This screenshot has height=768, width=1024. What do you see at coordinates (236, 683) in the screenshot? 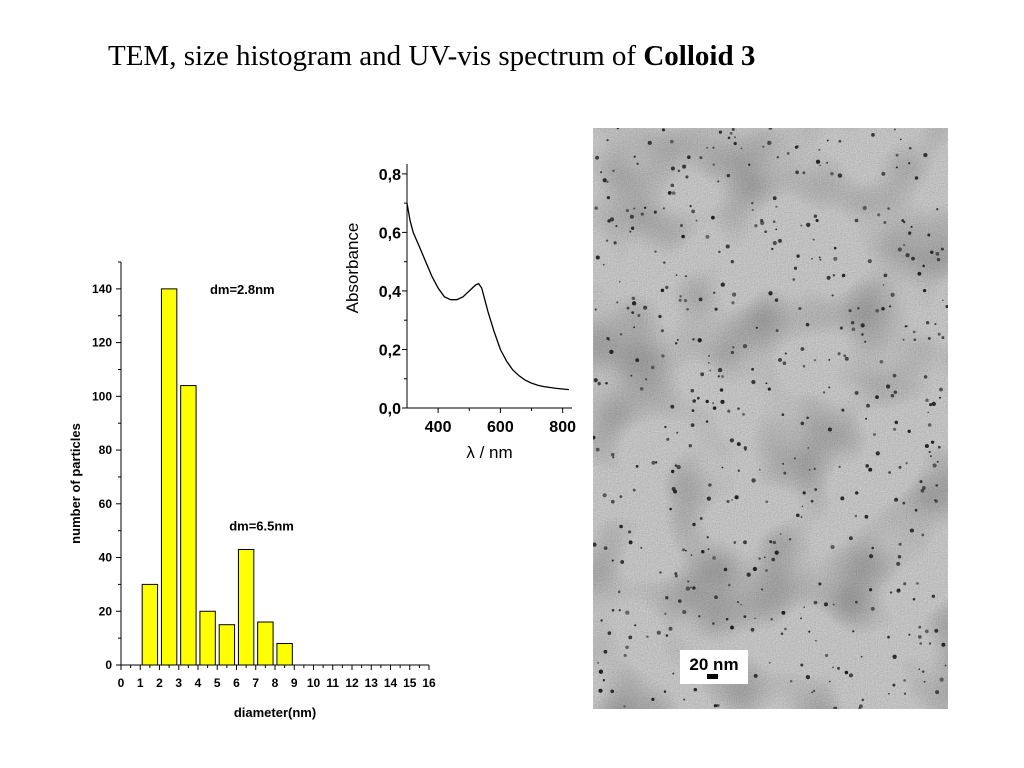
I see `histogram-x-tick-label: 6` at bounding box center [236, 683].